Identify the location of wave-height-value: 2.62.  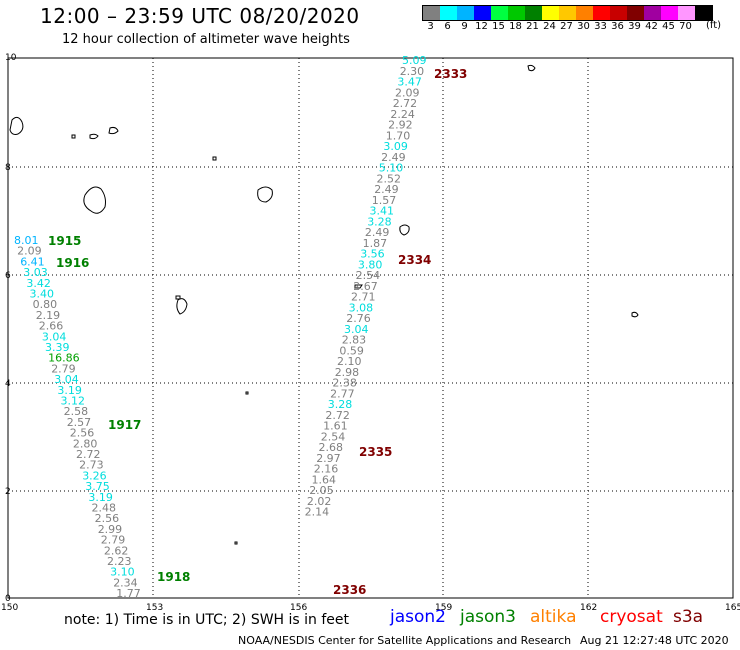
(116, 550).